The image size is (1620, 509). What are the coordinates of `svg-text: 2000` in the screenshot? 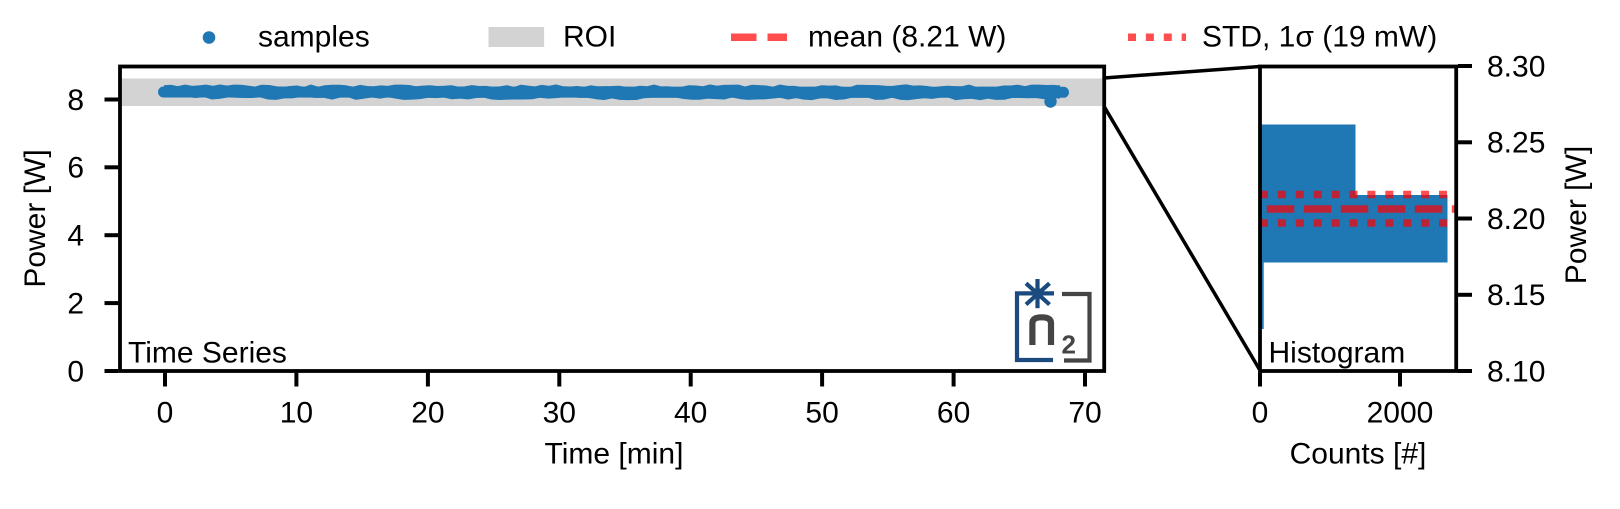 It's located at (1400, 413).